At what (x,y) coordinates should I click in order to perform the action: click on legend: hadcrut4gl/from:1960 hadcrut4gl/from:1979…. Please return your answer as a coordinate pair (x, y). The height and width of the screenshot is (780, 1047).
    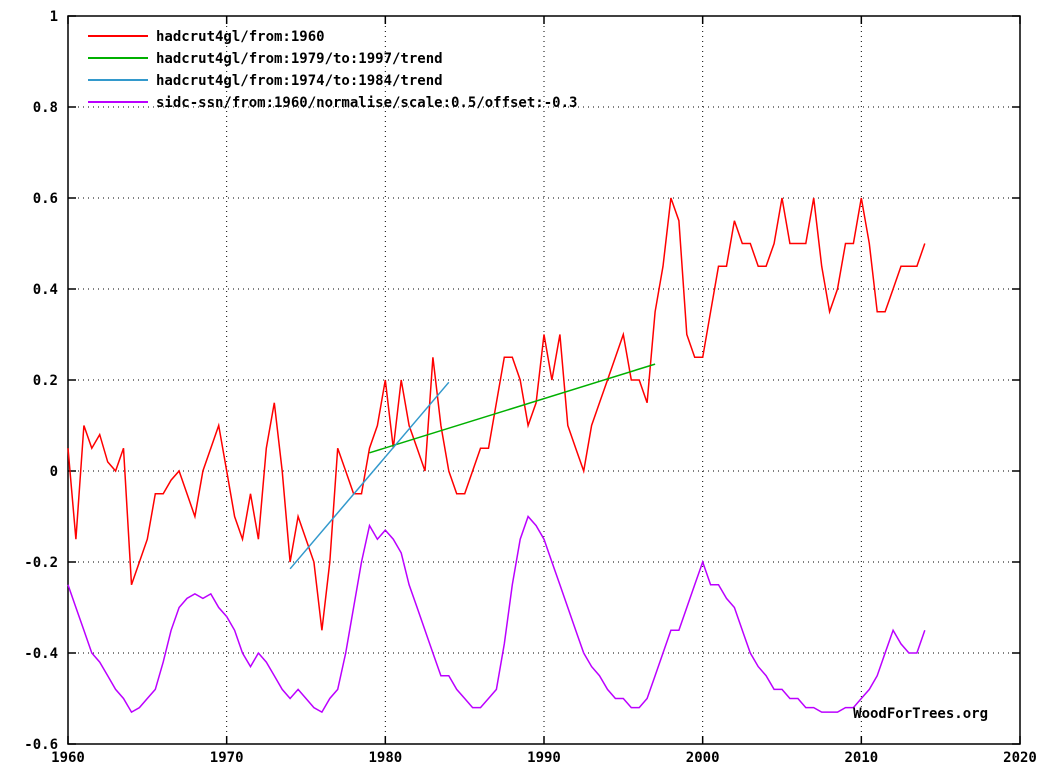
    Looking at the image, I should click on (332, 70).